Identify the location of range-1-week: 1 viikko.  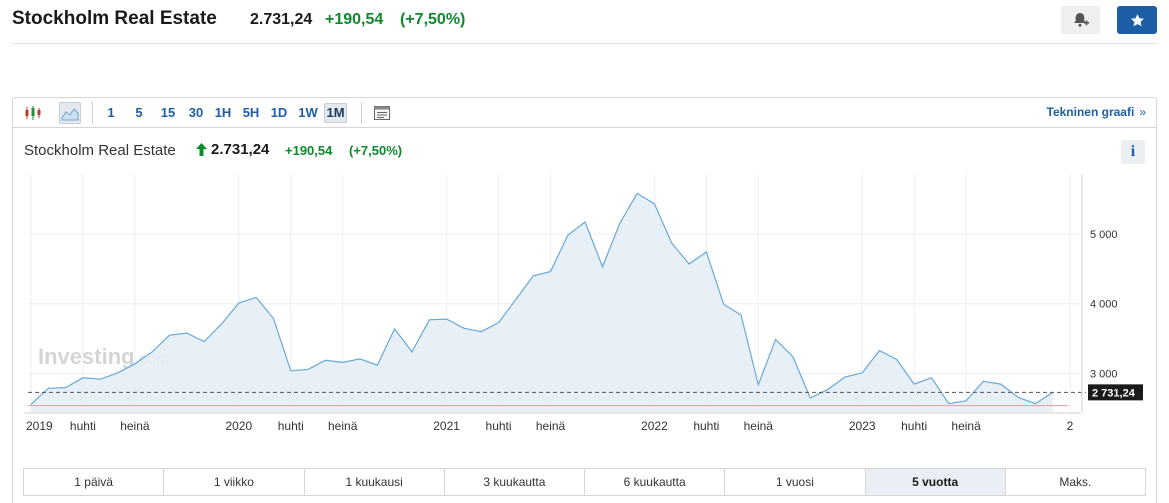
(234, 482).